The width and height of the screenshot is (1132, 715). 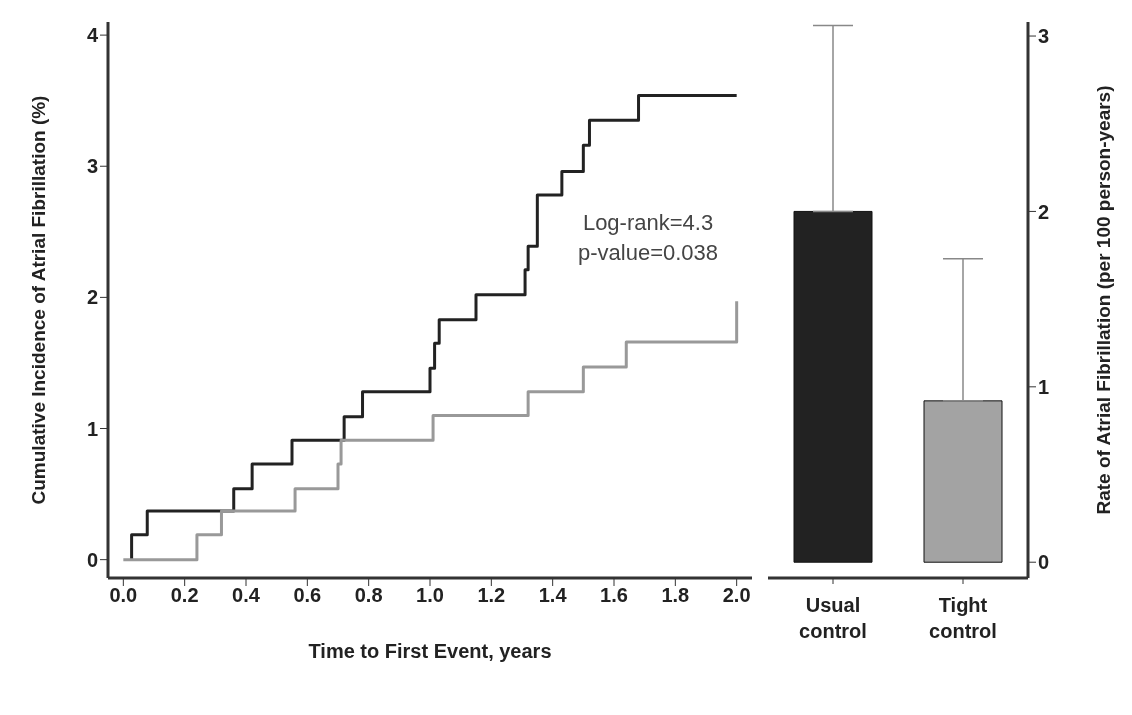 What do you see at coordinates (553, 595) in the screenshot?
I see `x-tick-label: 1.4` at bounding box center [553, 595].